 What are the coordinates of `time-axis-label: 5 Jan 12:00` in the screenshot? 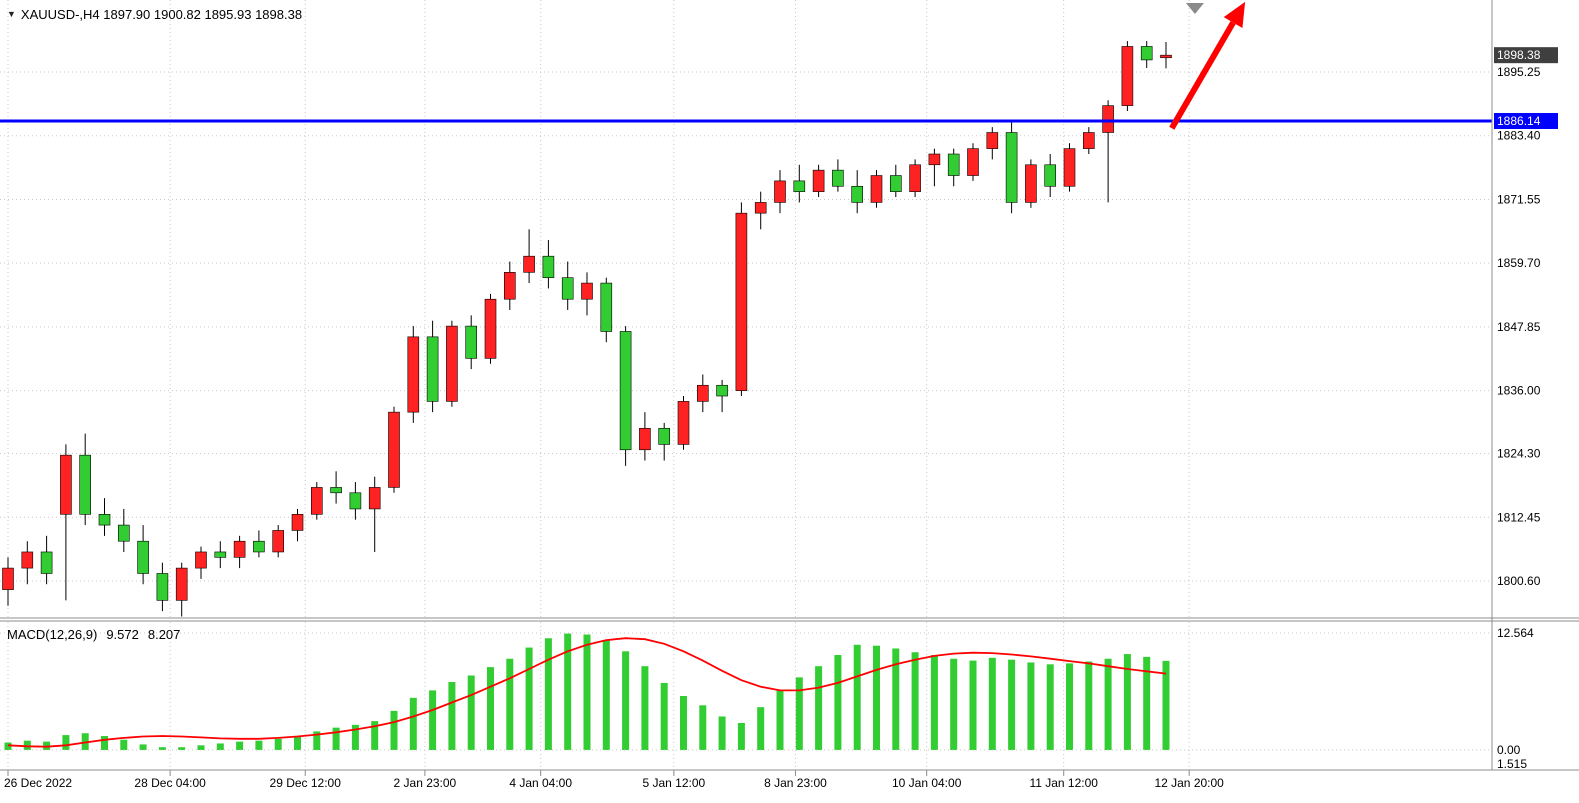 It's located at (673, 783).